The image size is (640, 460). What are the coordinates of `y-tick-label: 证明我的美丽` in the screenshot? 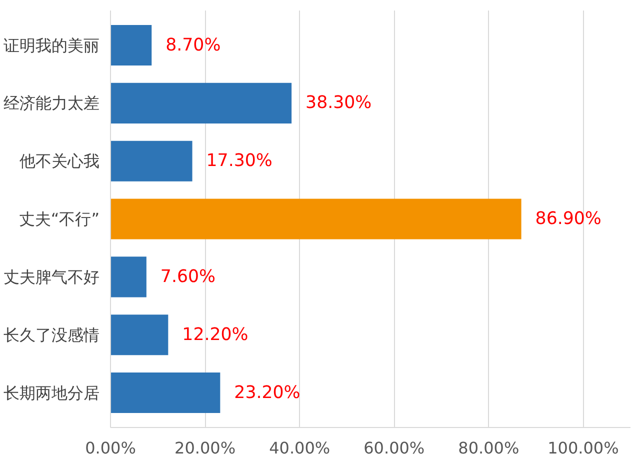 It's located at (52, 45).